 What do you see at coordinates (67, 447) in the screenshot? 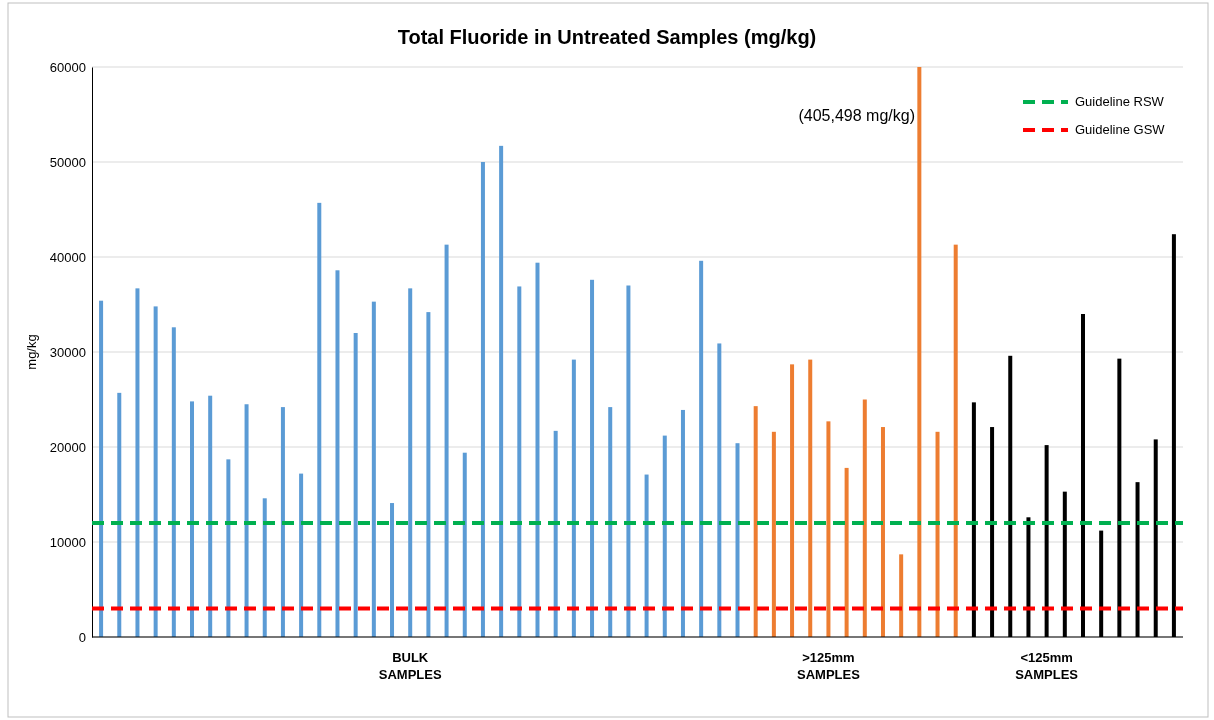
I see `y-tick-label: 20000` at bounding box center [67, 447].